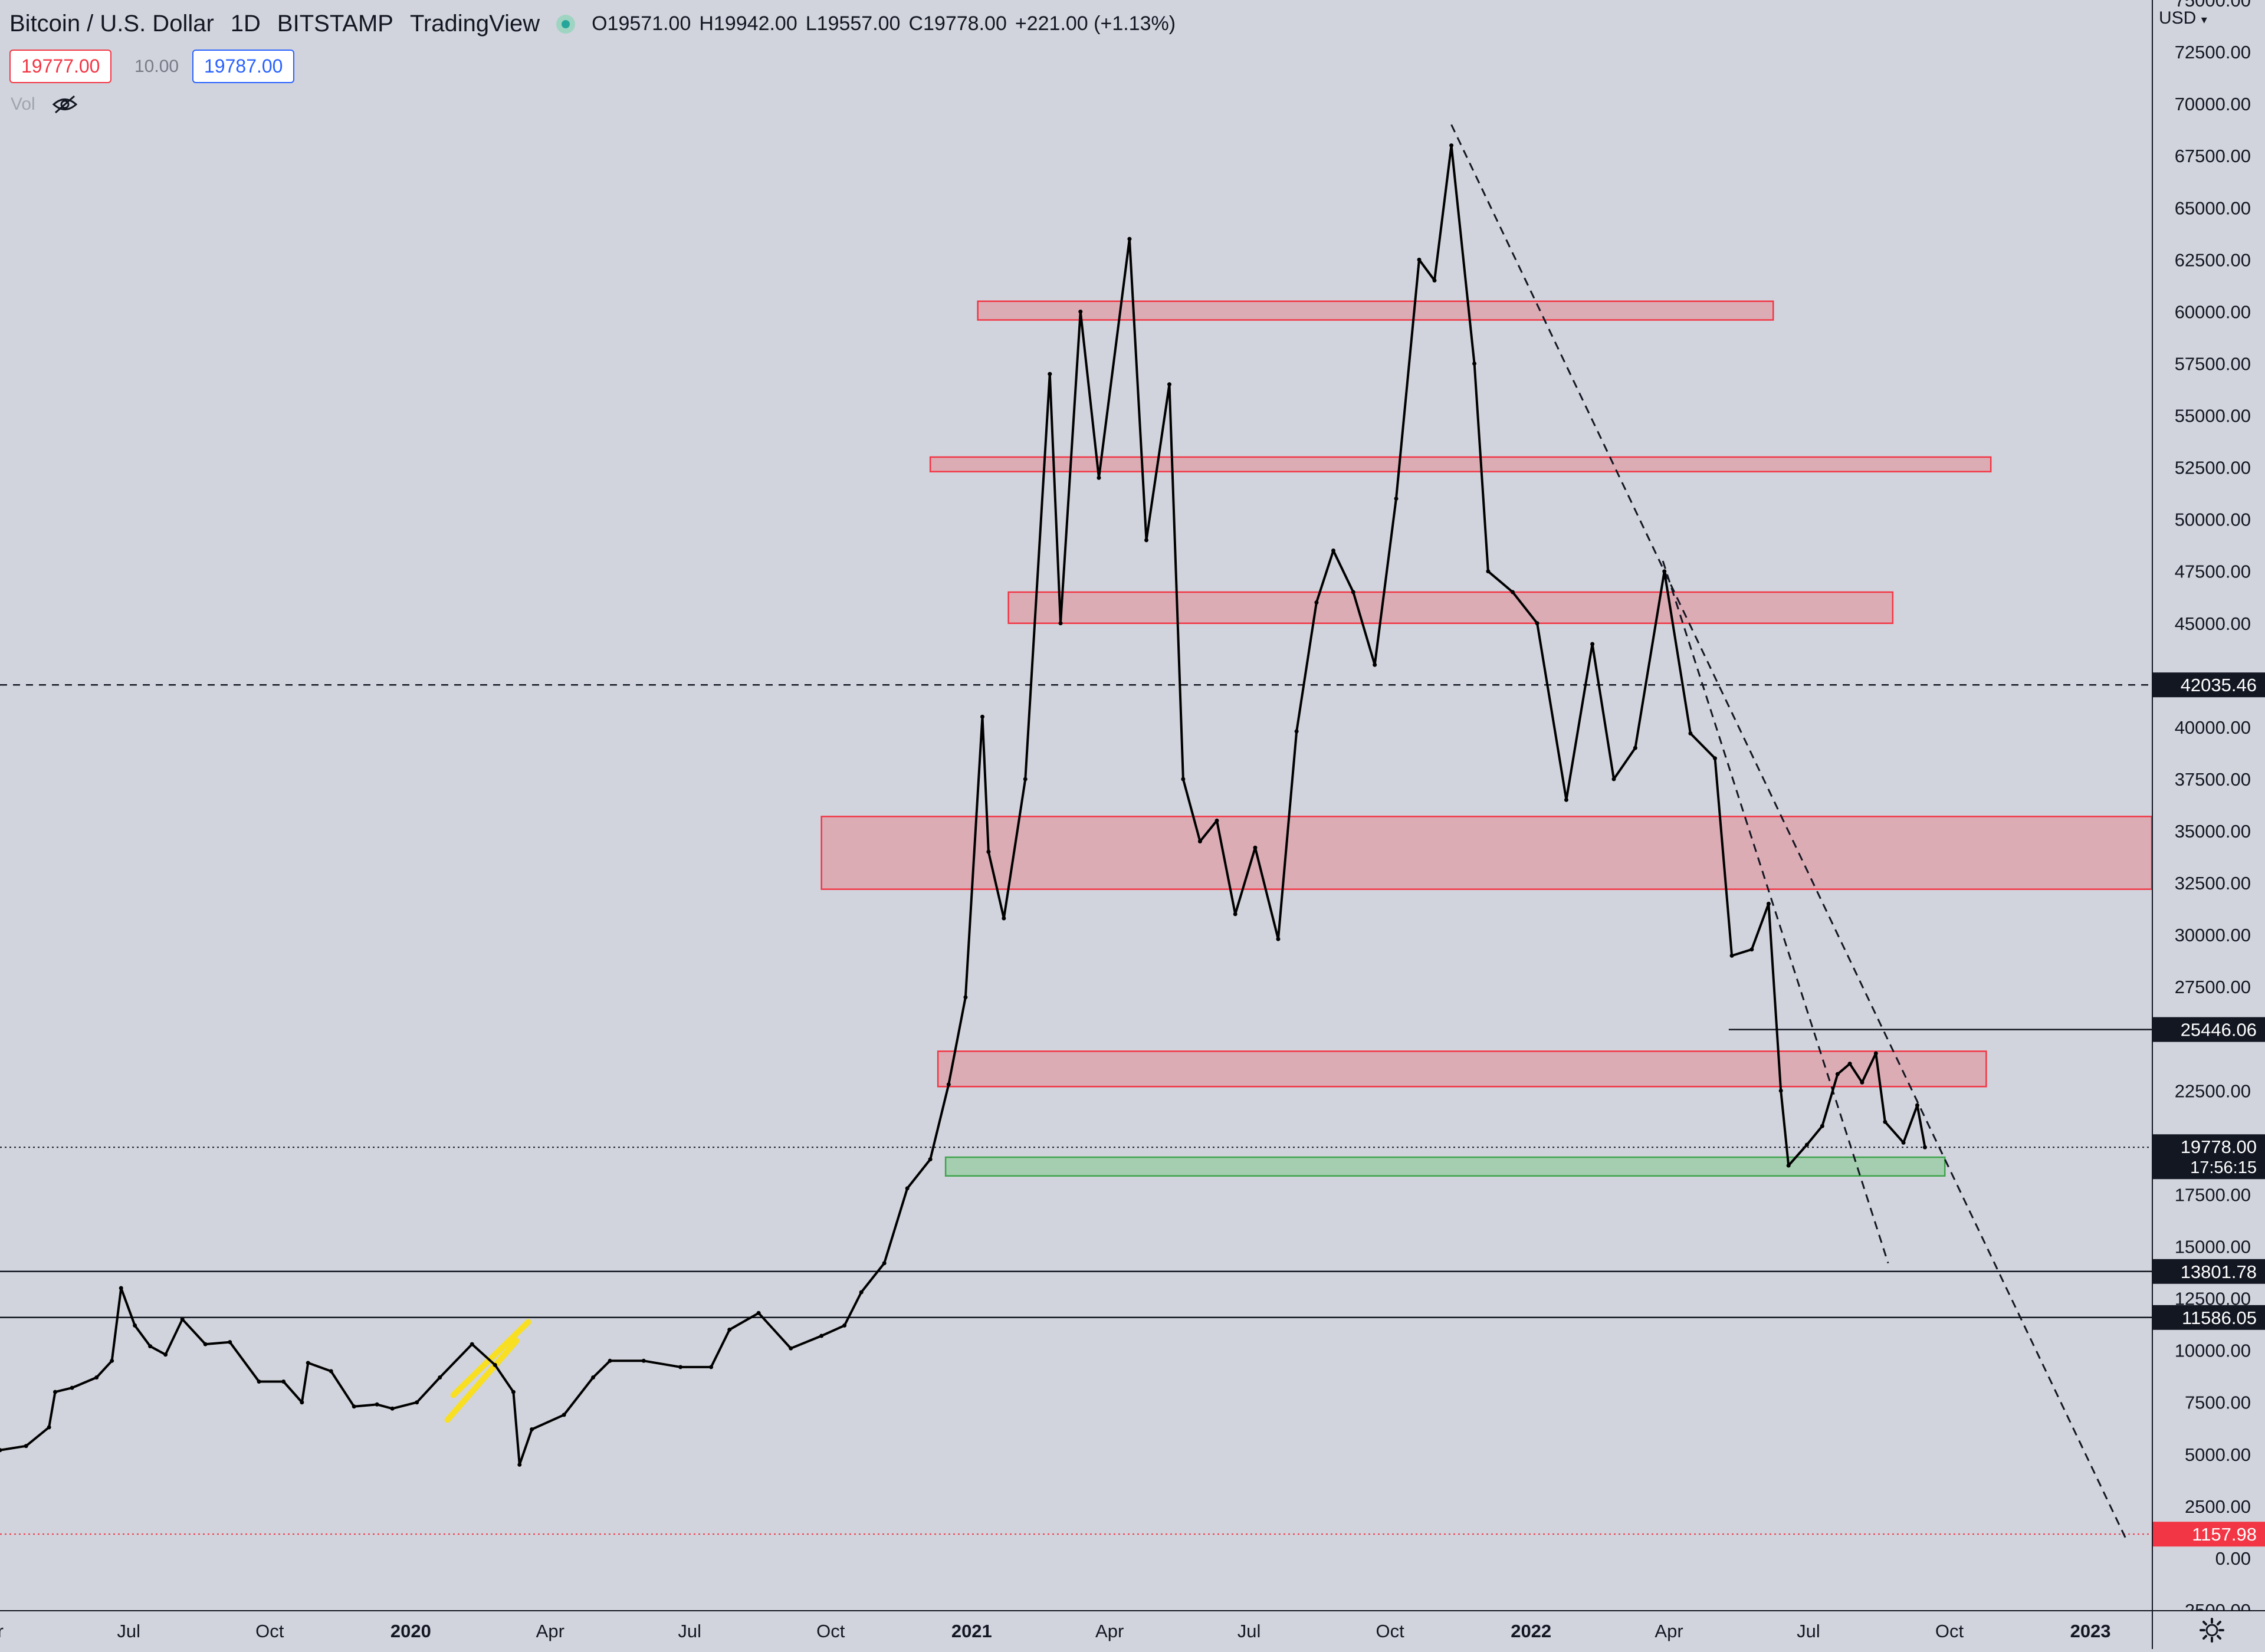  What do you see at coordinates (641, 23) in the screenshot?
I see `open-value: O19571.00` at bounding box center [641, 23].